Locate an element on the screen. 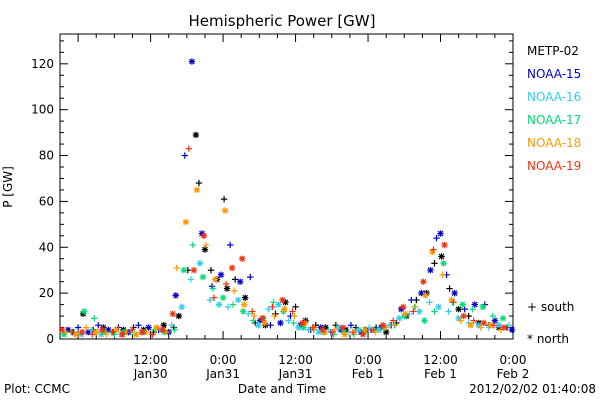 This screenshot has width=600, height=400. y-axis-label: P [GW] is located at coordinates (8, 187).